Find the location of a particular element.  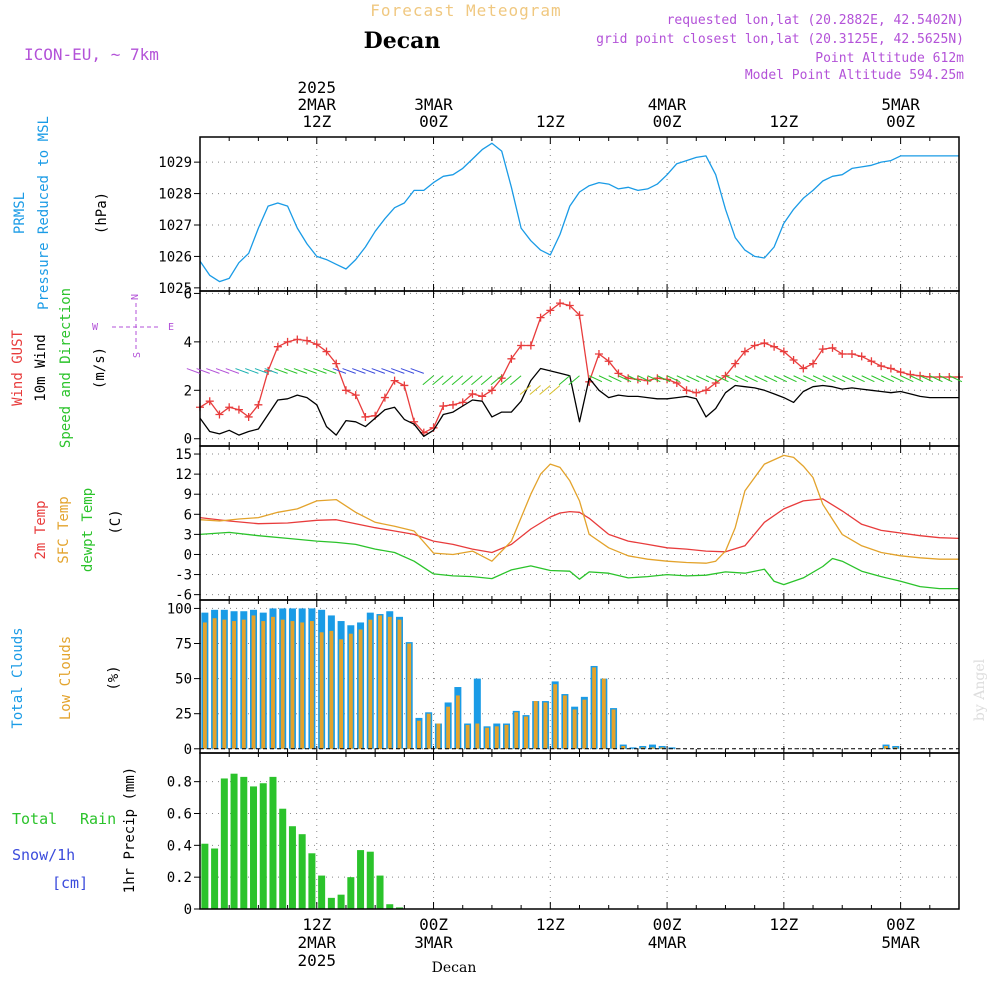

y-tick-label: 12 is located at coordinates (183, 475).